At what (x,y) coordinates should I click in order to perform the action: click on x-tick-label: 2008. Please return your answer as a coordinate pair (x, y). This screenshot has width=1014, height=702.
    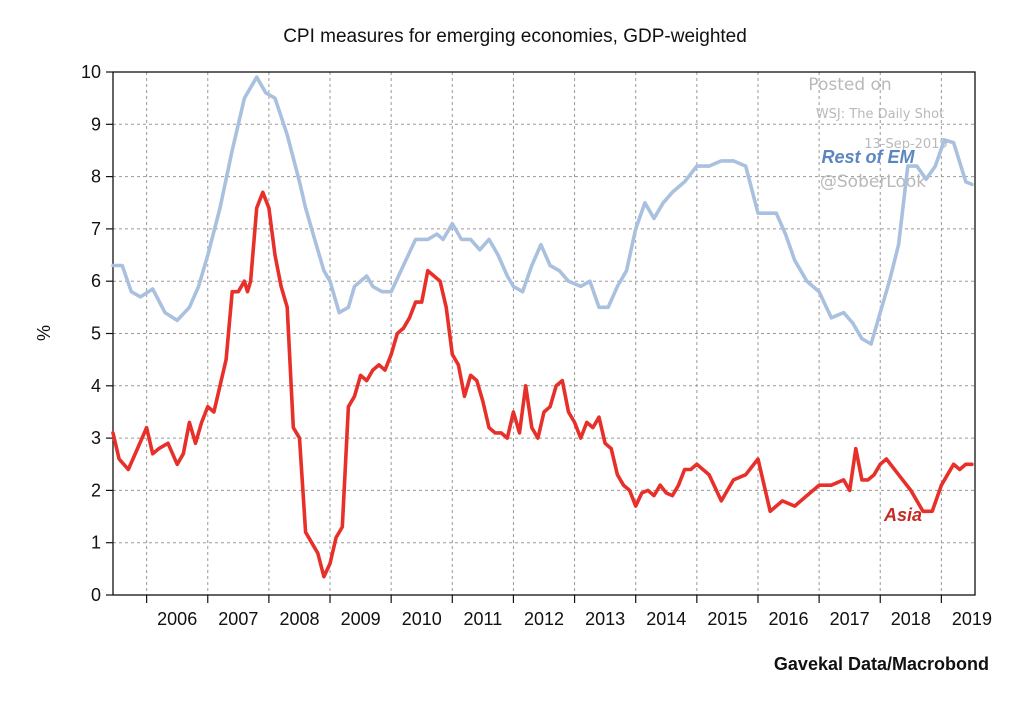
    Looking at the image, I should click on (299, 619).